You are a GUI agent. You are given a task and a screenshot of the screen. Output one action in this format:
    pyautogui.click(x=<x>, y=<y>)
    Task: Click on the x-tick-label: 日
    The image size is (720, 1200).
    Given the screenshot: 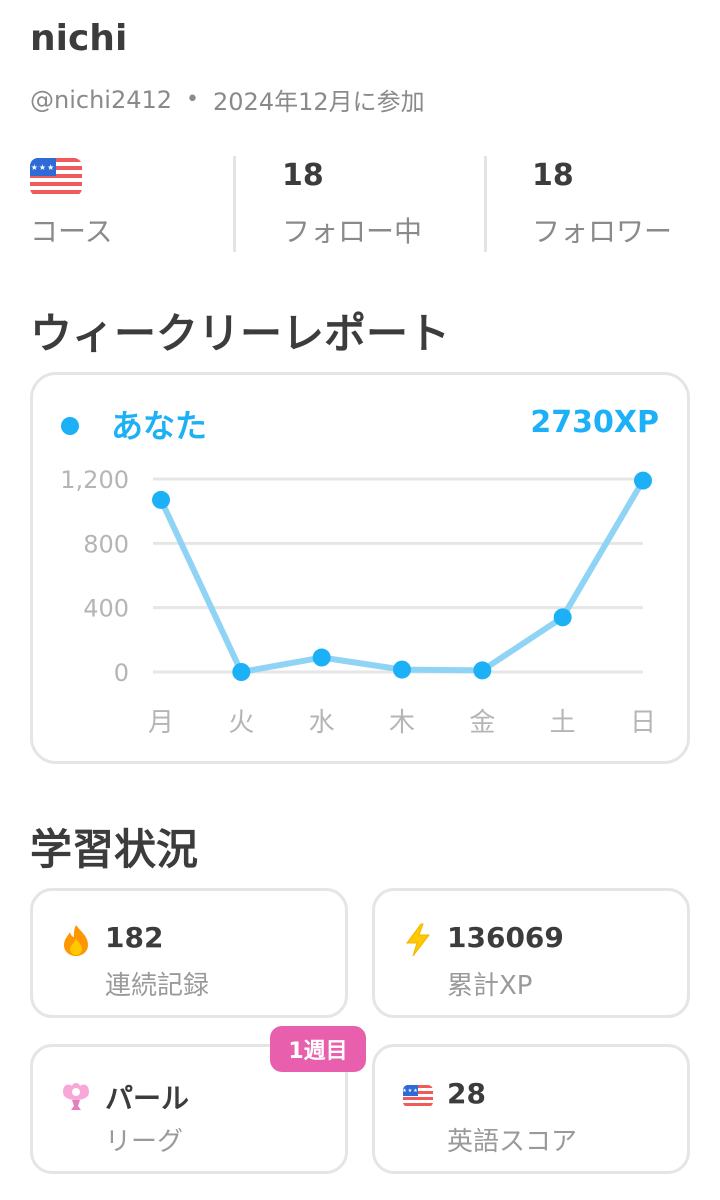 What is the action you would take?
    pyautogui.click(x=643, y=723)
    